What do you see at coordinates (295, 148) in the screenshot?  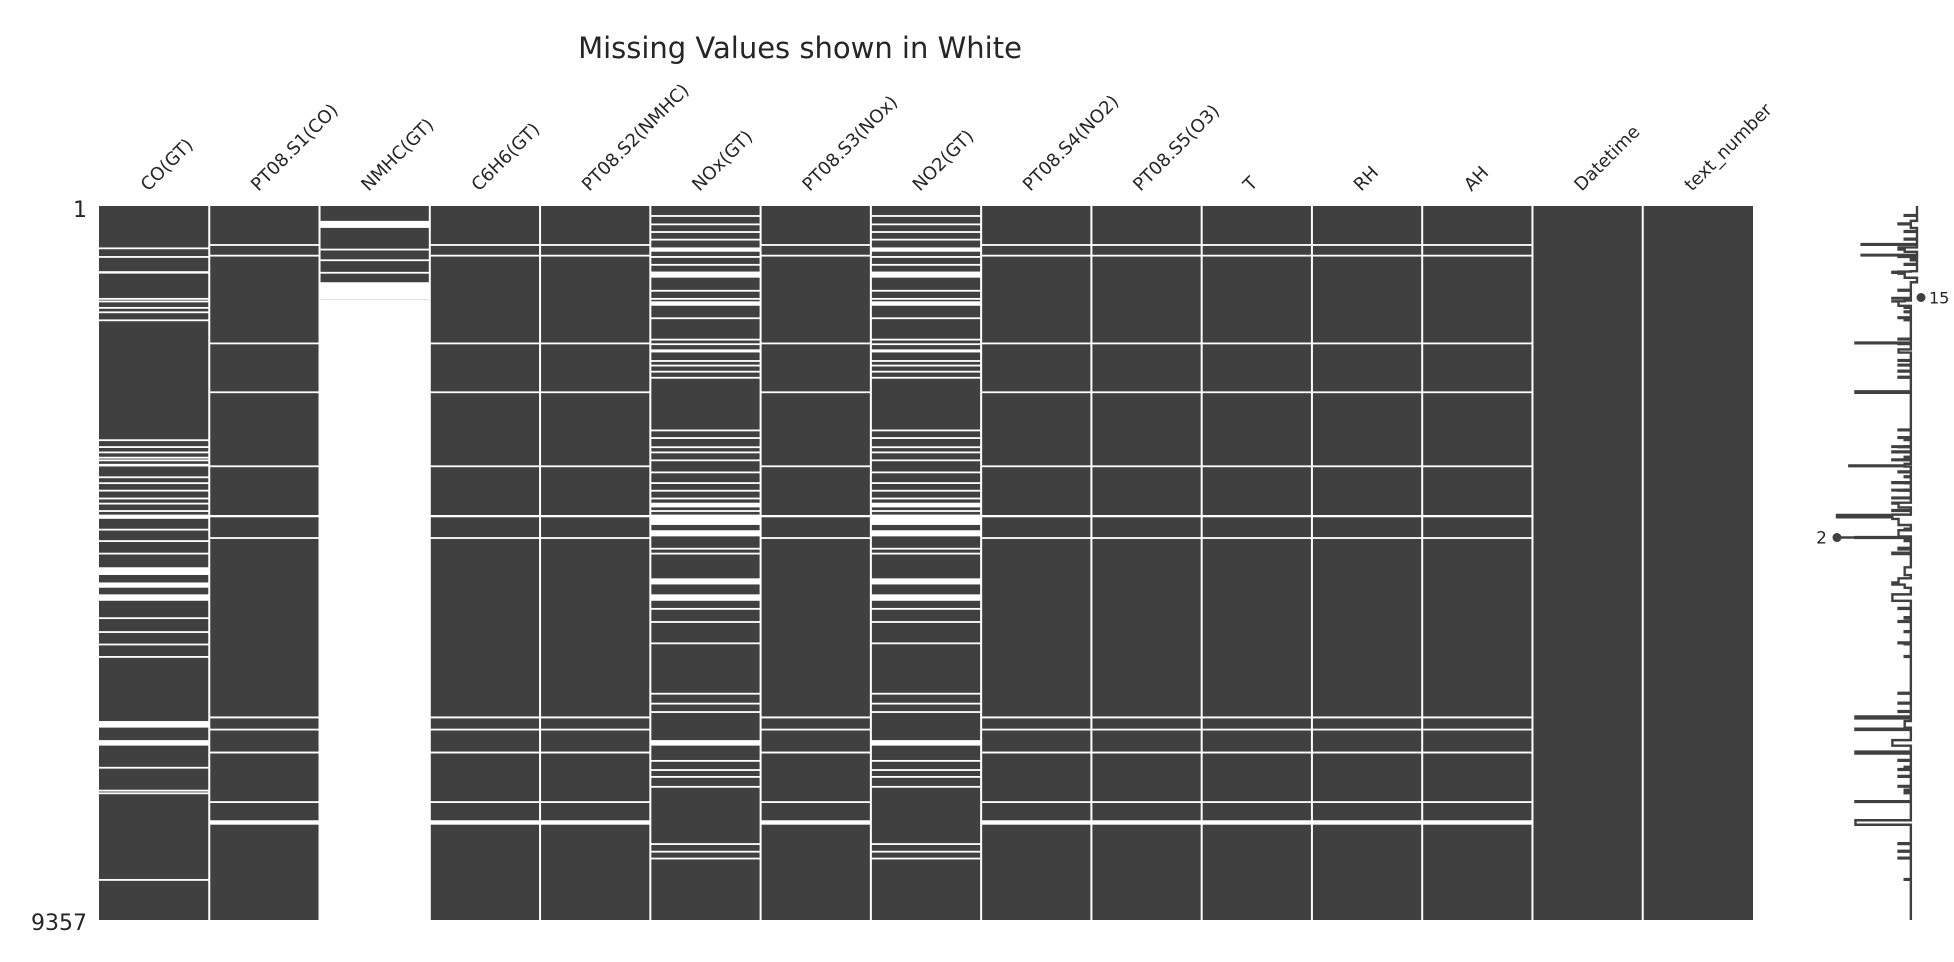 I see `column-label-pt08-s1-co: PT08.S1(CO)` at bounding box center [295, 148].